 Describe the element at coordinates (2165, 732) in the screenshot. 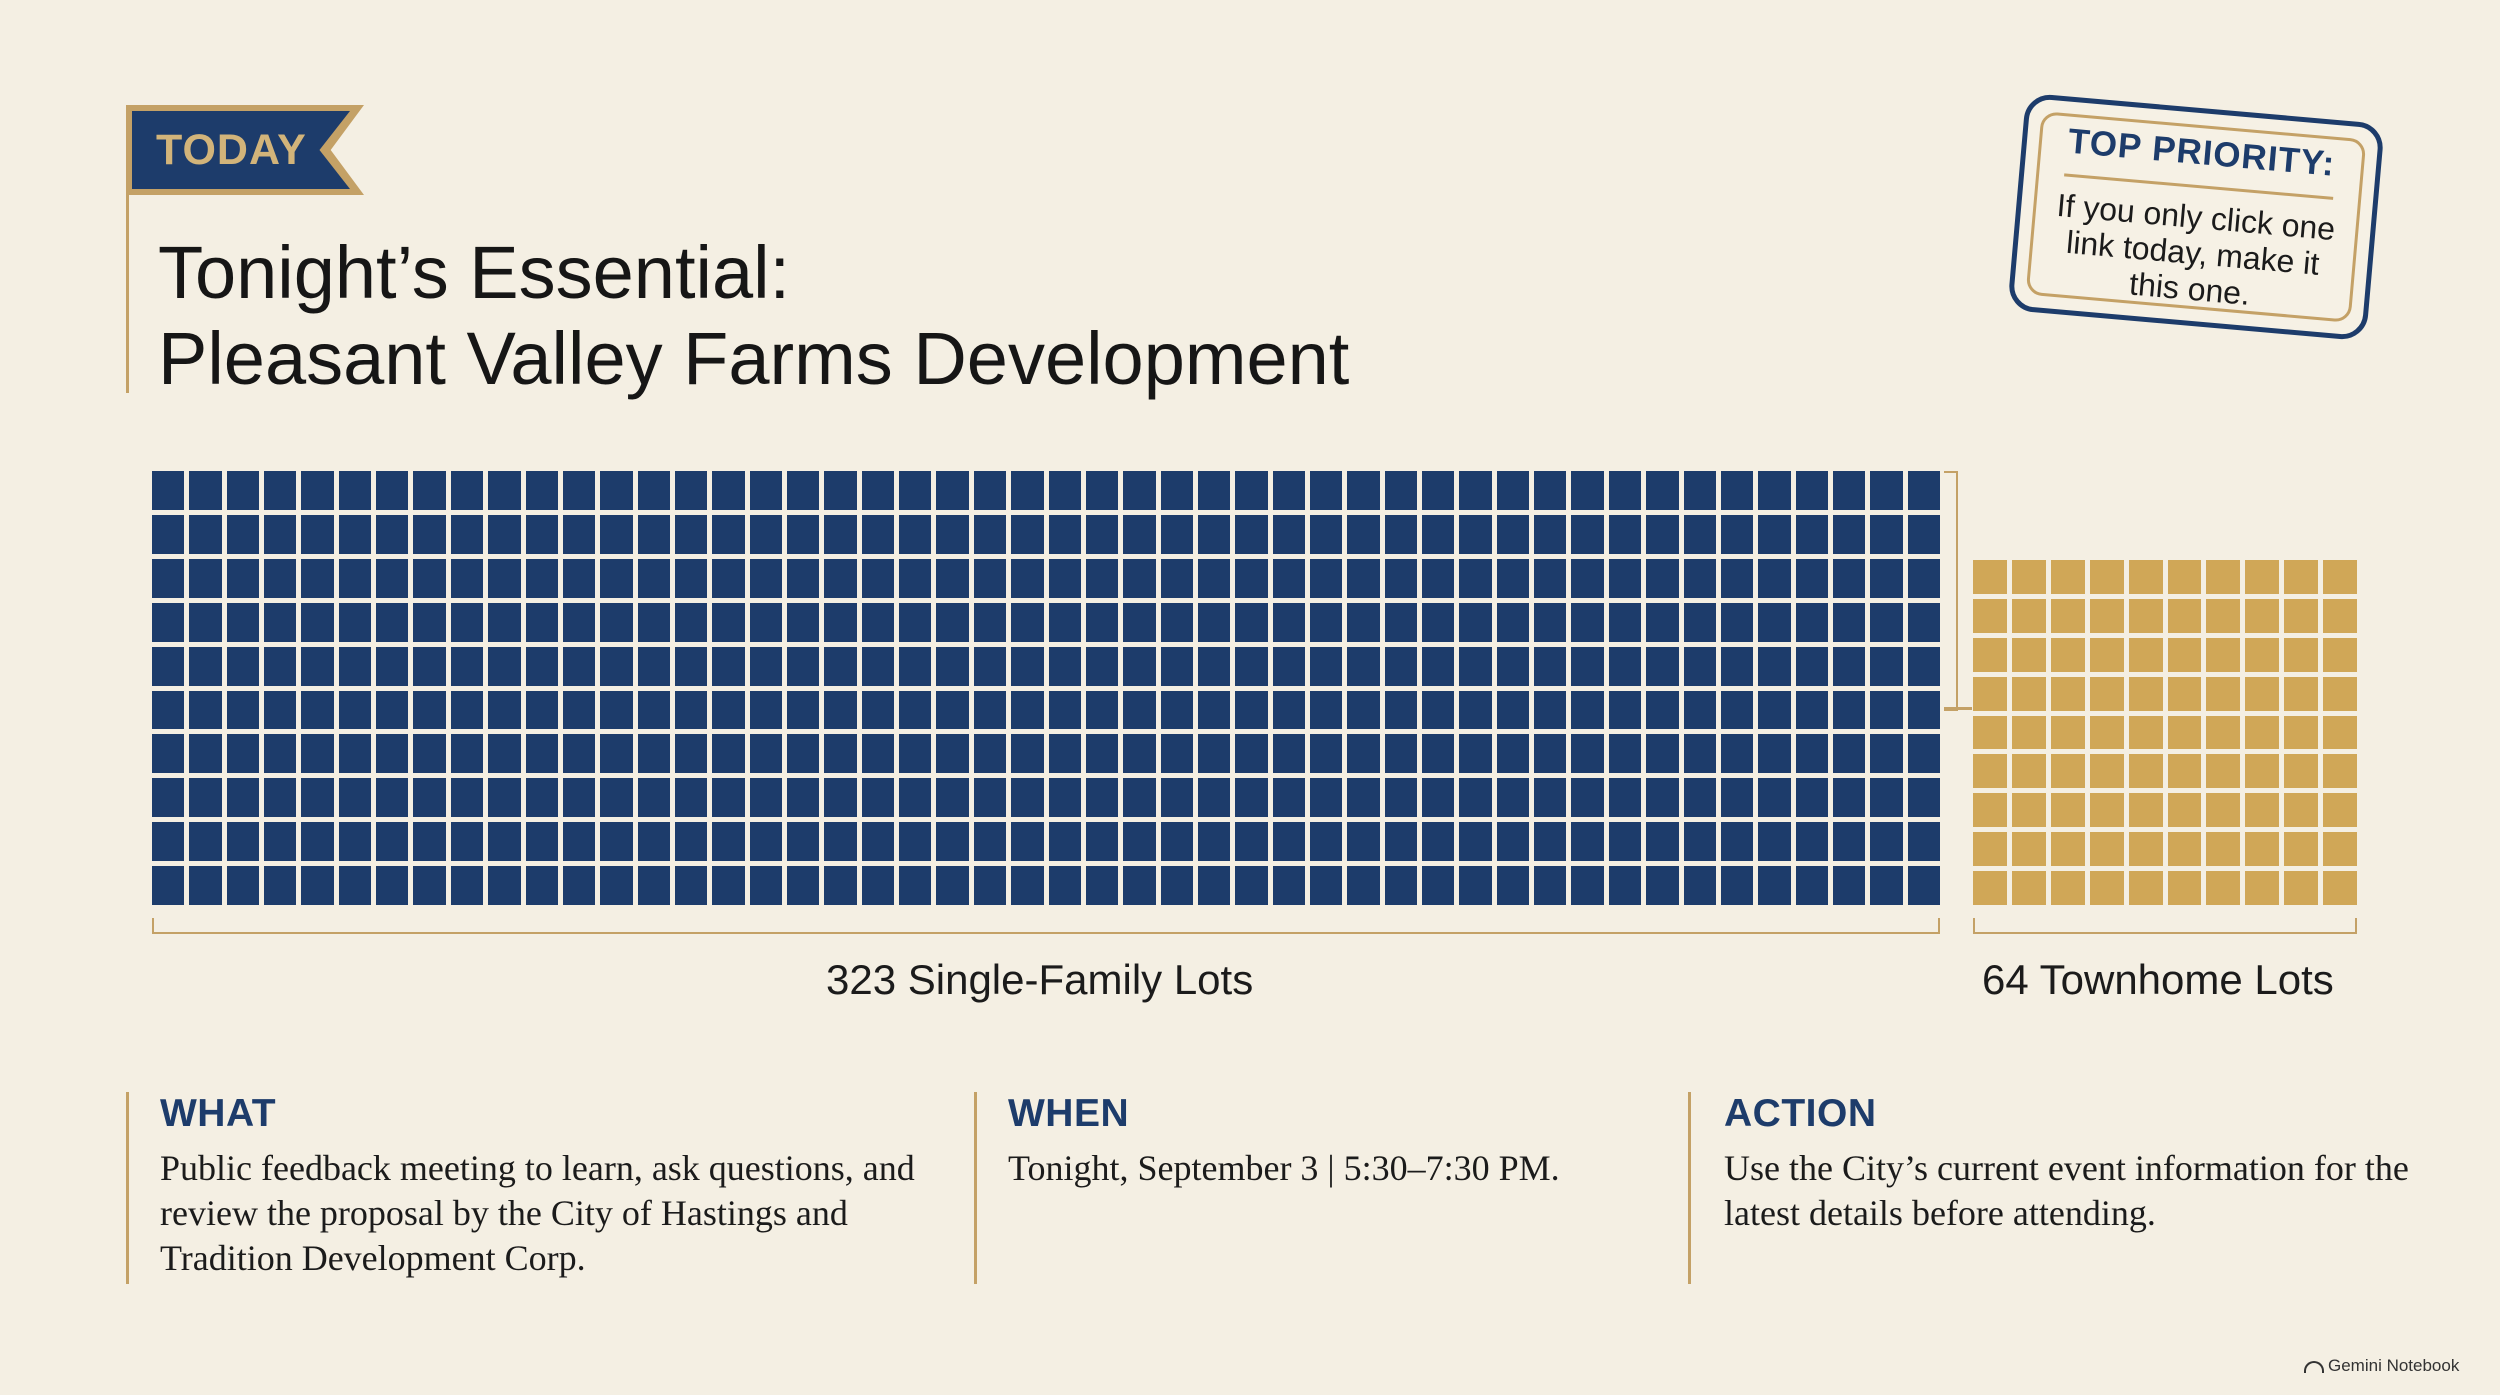

I see `townhome-waffle` at that location.